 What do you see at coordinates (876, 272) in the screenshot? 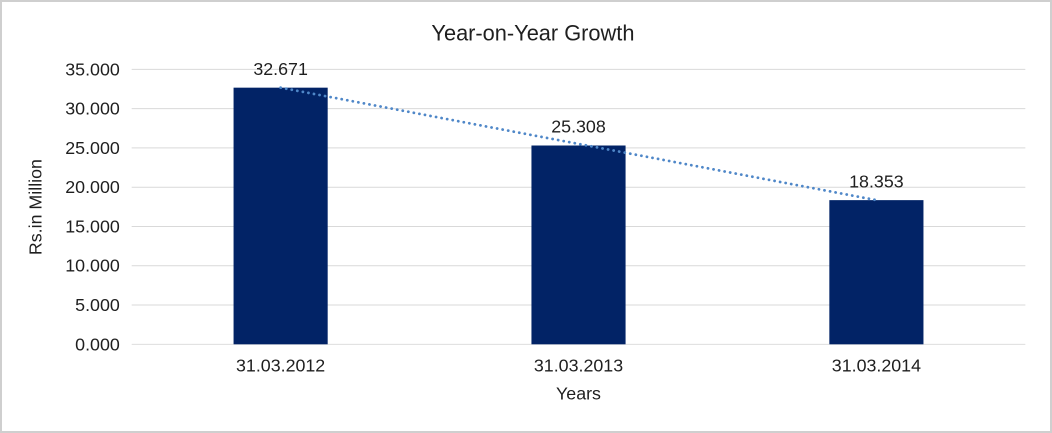
I see `bar-31.03.2014` at bounding box center [876, 272].